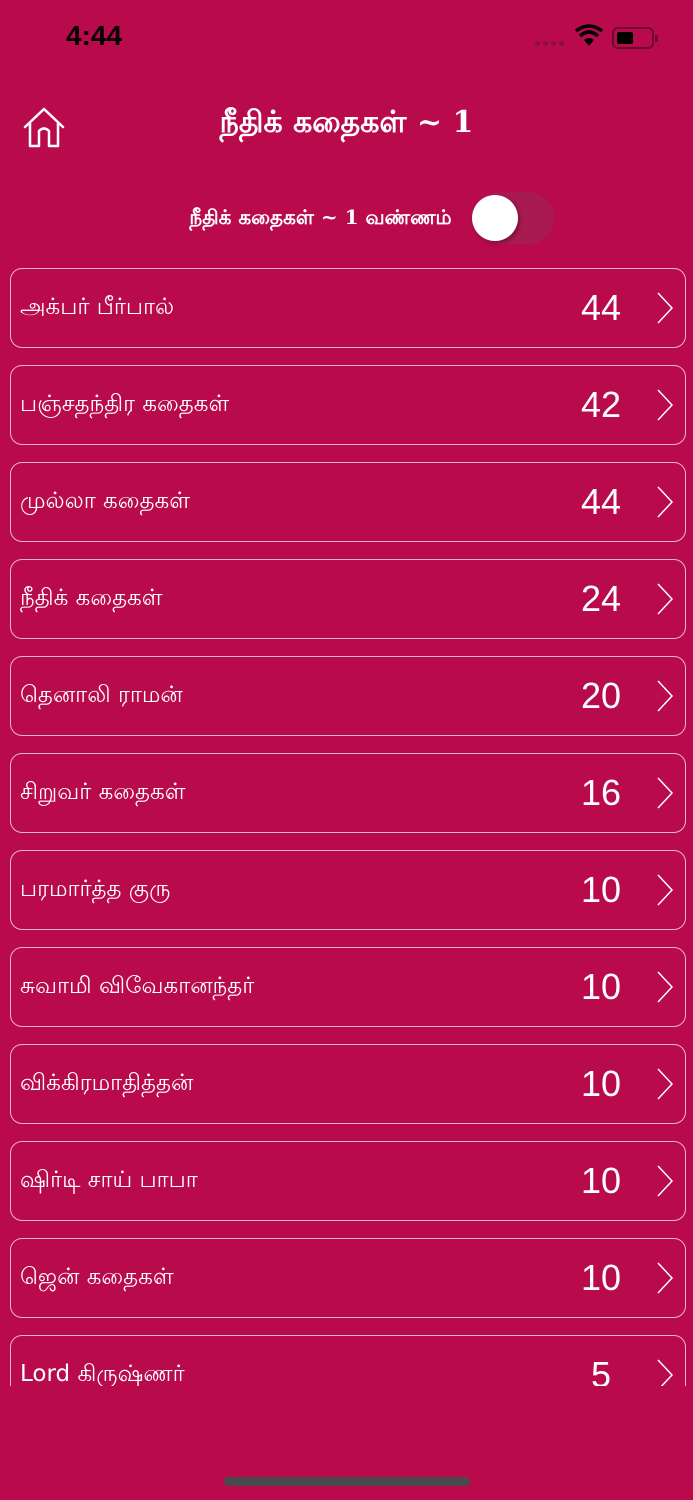 The width and height of the screenshot is (693, 1500). I want to click on story-count: 20, so click(601, 695).